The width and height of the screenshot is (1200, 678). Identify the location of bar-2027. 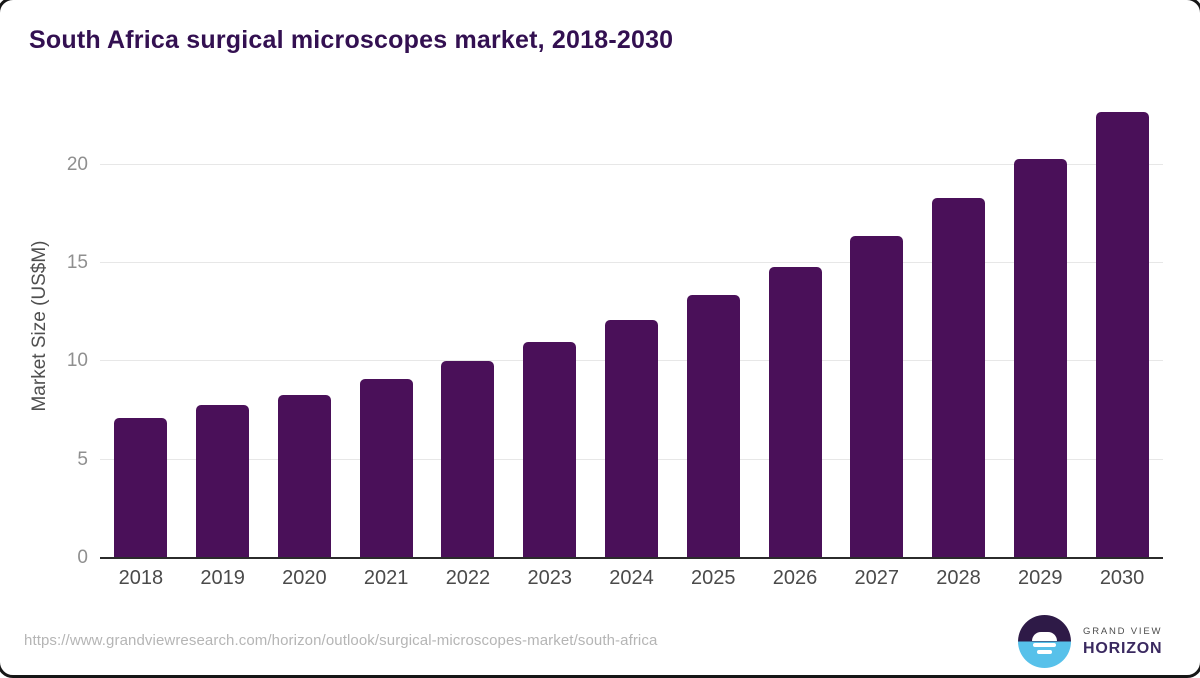
(877, 396).